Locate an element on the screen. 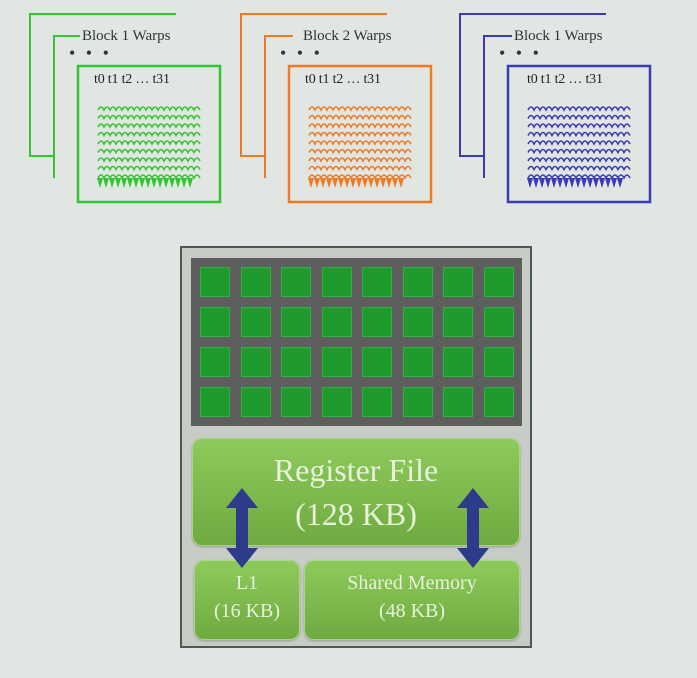 The image size is (697, 678). block-3-warps-frames is located at coordinates (555, 108).